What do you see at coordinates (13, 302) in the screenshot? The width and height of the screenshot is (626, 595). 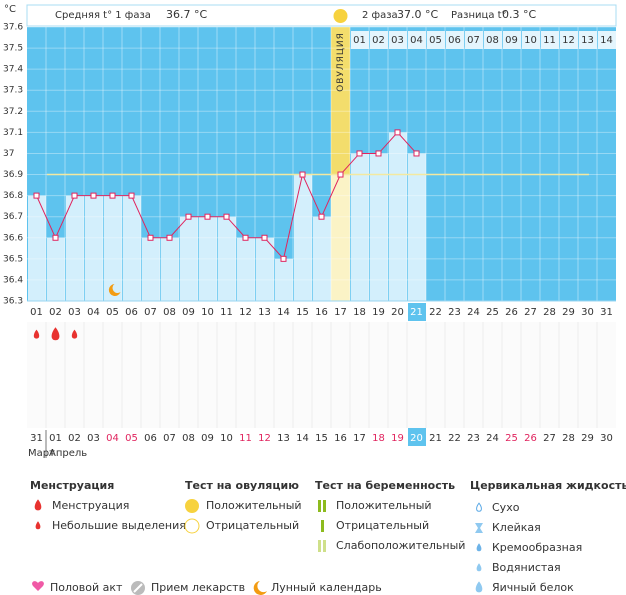 I see `y-tick-label: 36.3` at bounding box center [13, 302].